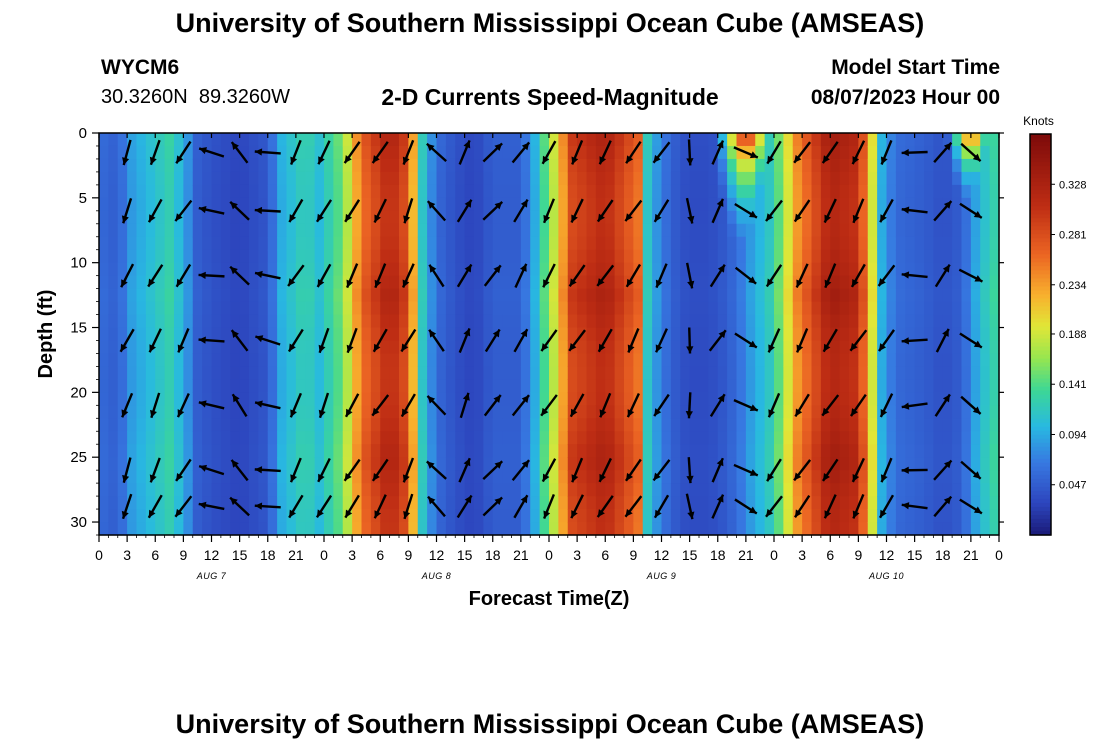 The width and height of the screenshot is (1100, 750). Describe the element at coordinates (268, 555) in the screenshot. I see `x-tick-label: 18` at that location.